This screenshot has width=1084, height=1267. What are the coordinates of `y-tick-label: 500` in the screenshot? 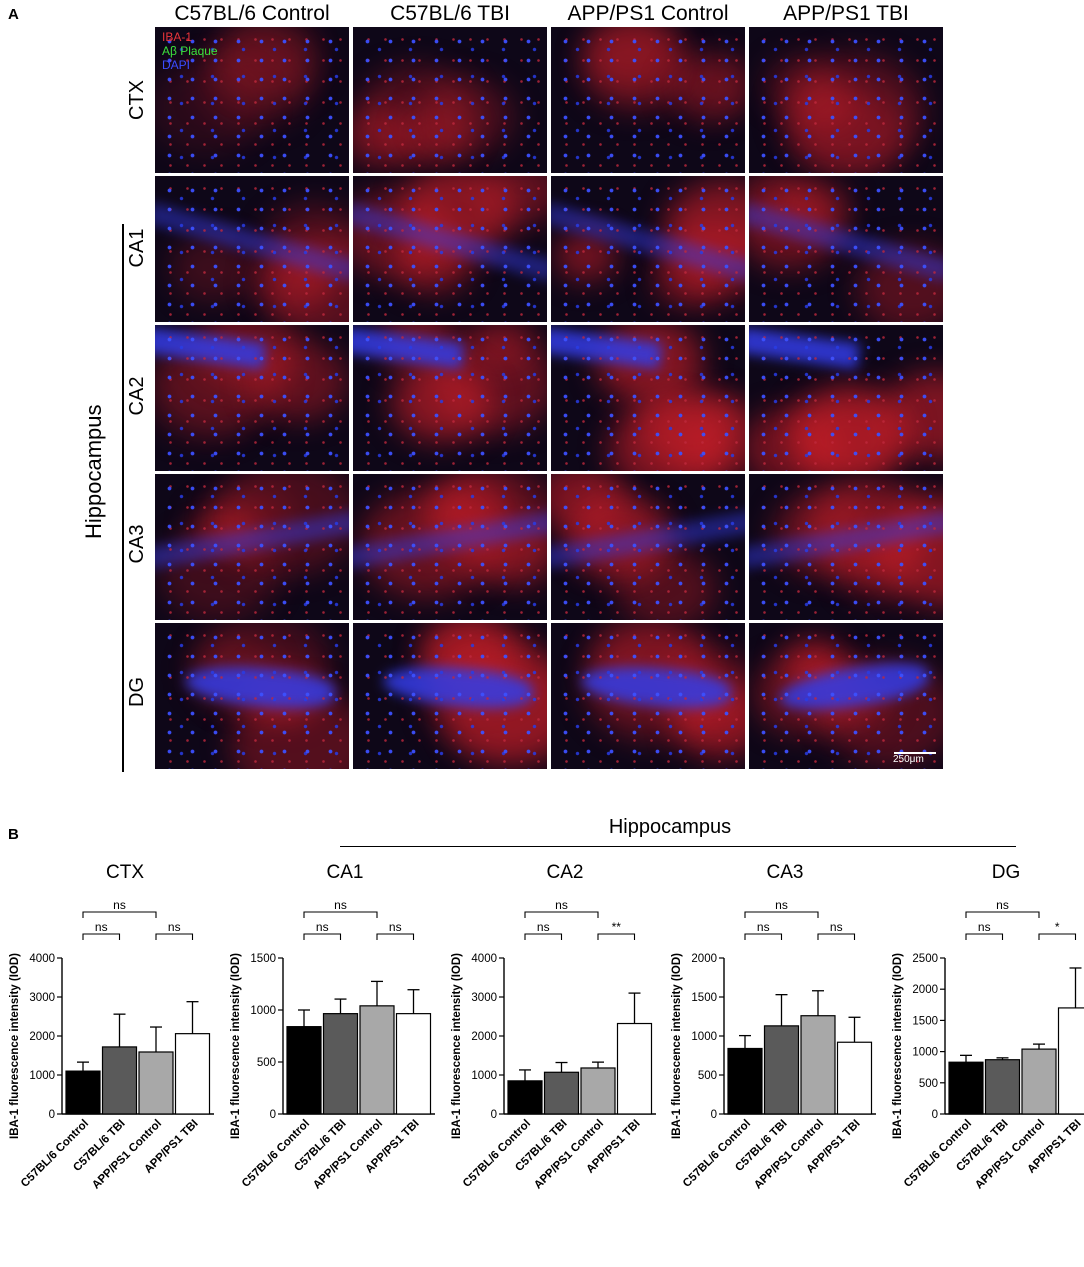 It's located at (928, 1084).